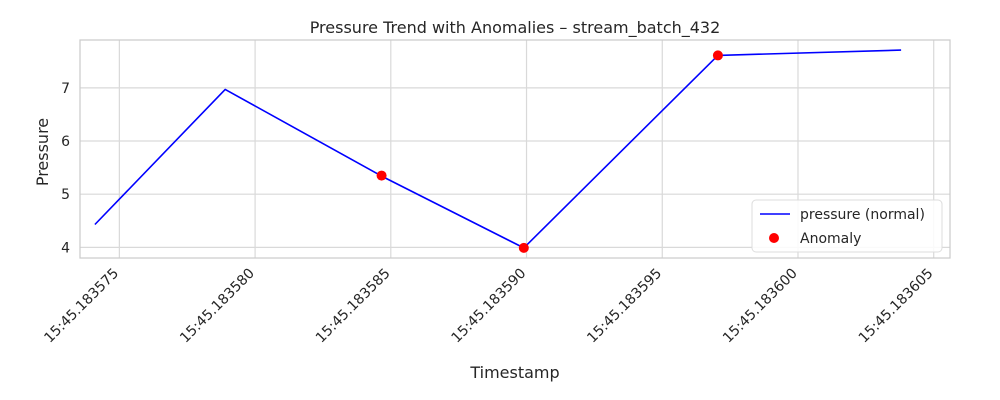  What do you see at coordinates (774, 238) in the screenshot?
I see `legend-marker-anomaly` at bounding box center [774, 238].